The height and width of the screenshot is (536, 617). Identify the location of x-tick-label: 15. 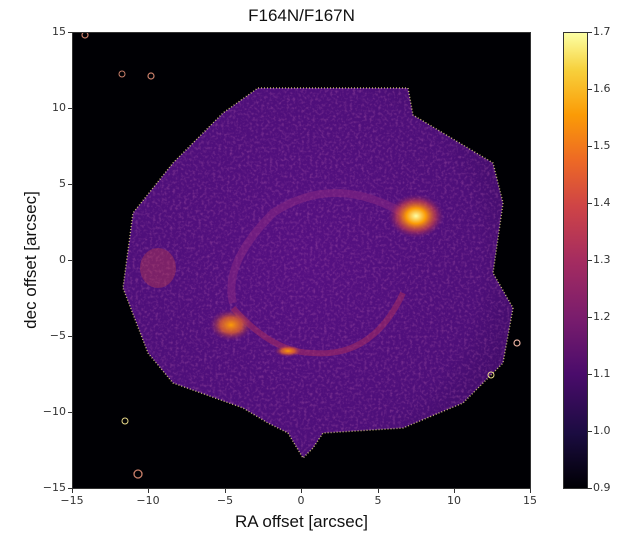
(530, 500).